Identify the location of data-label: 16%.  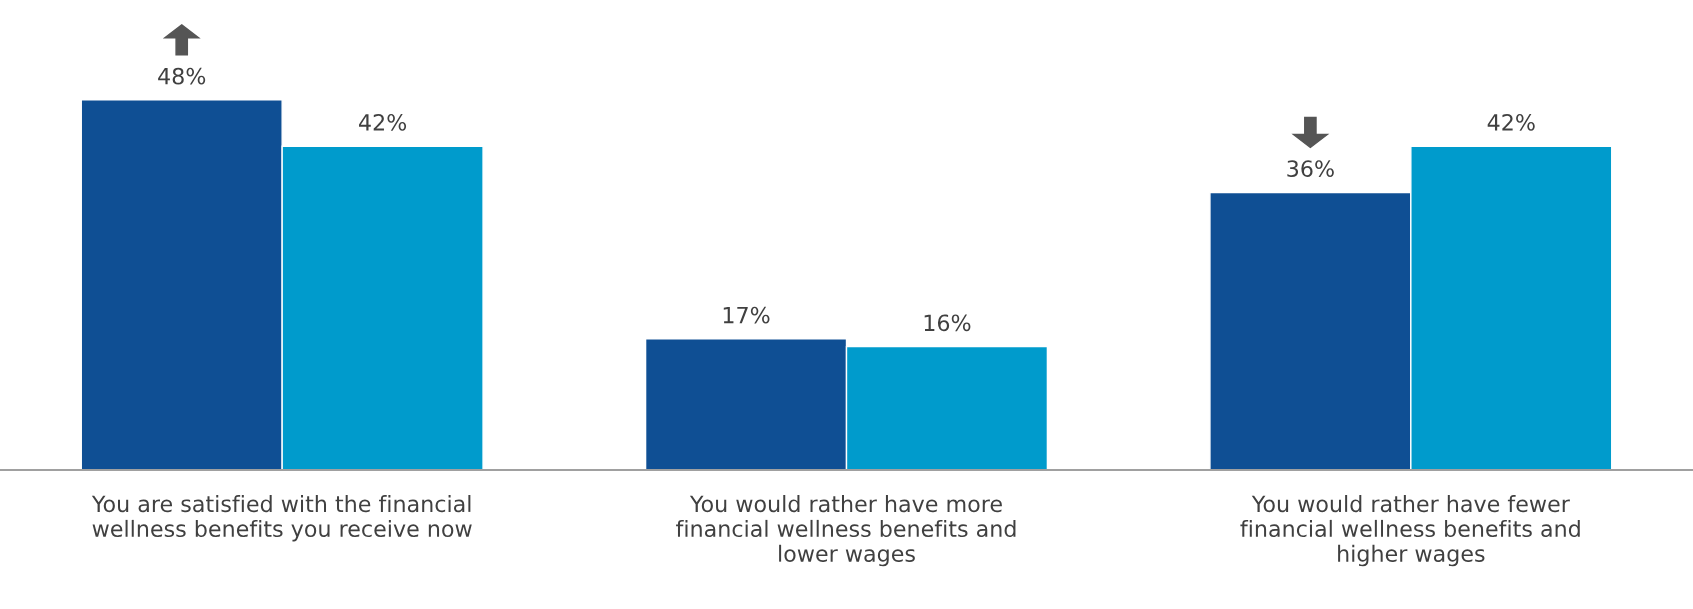
(947, 323).